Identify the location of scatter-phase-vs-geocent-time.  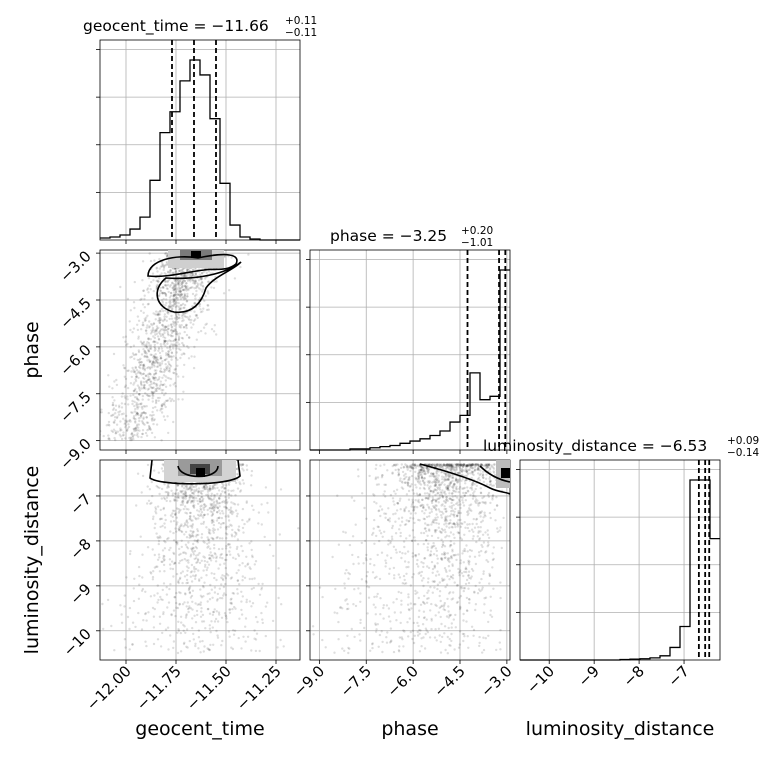
(200, 350).